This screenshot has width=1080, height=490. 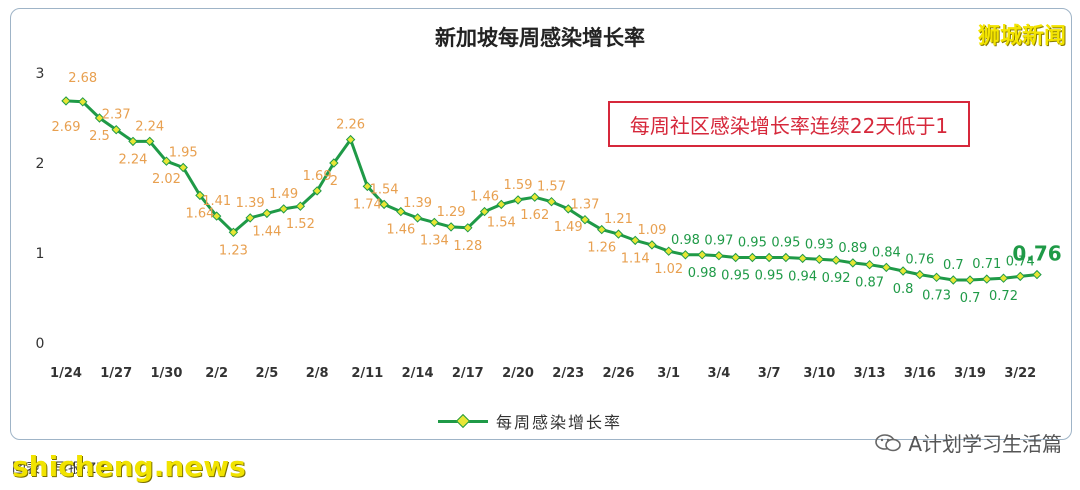 I want to click on y-tick-label: 1, so click(x=40, y=254).